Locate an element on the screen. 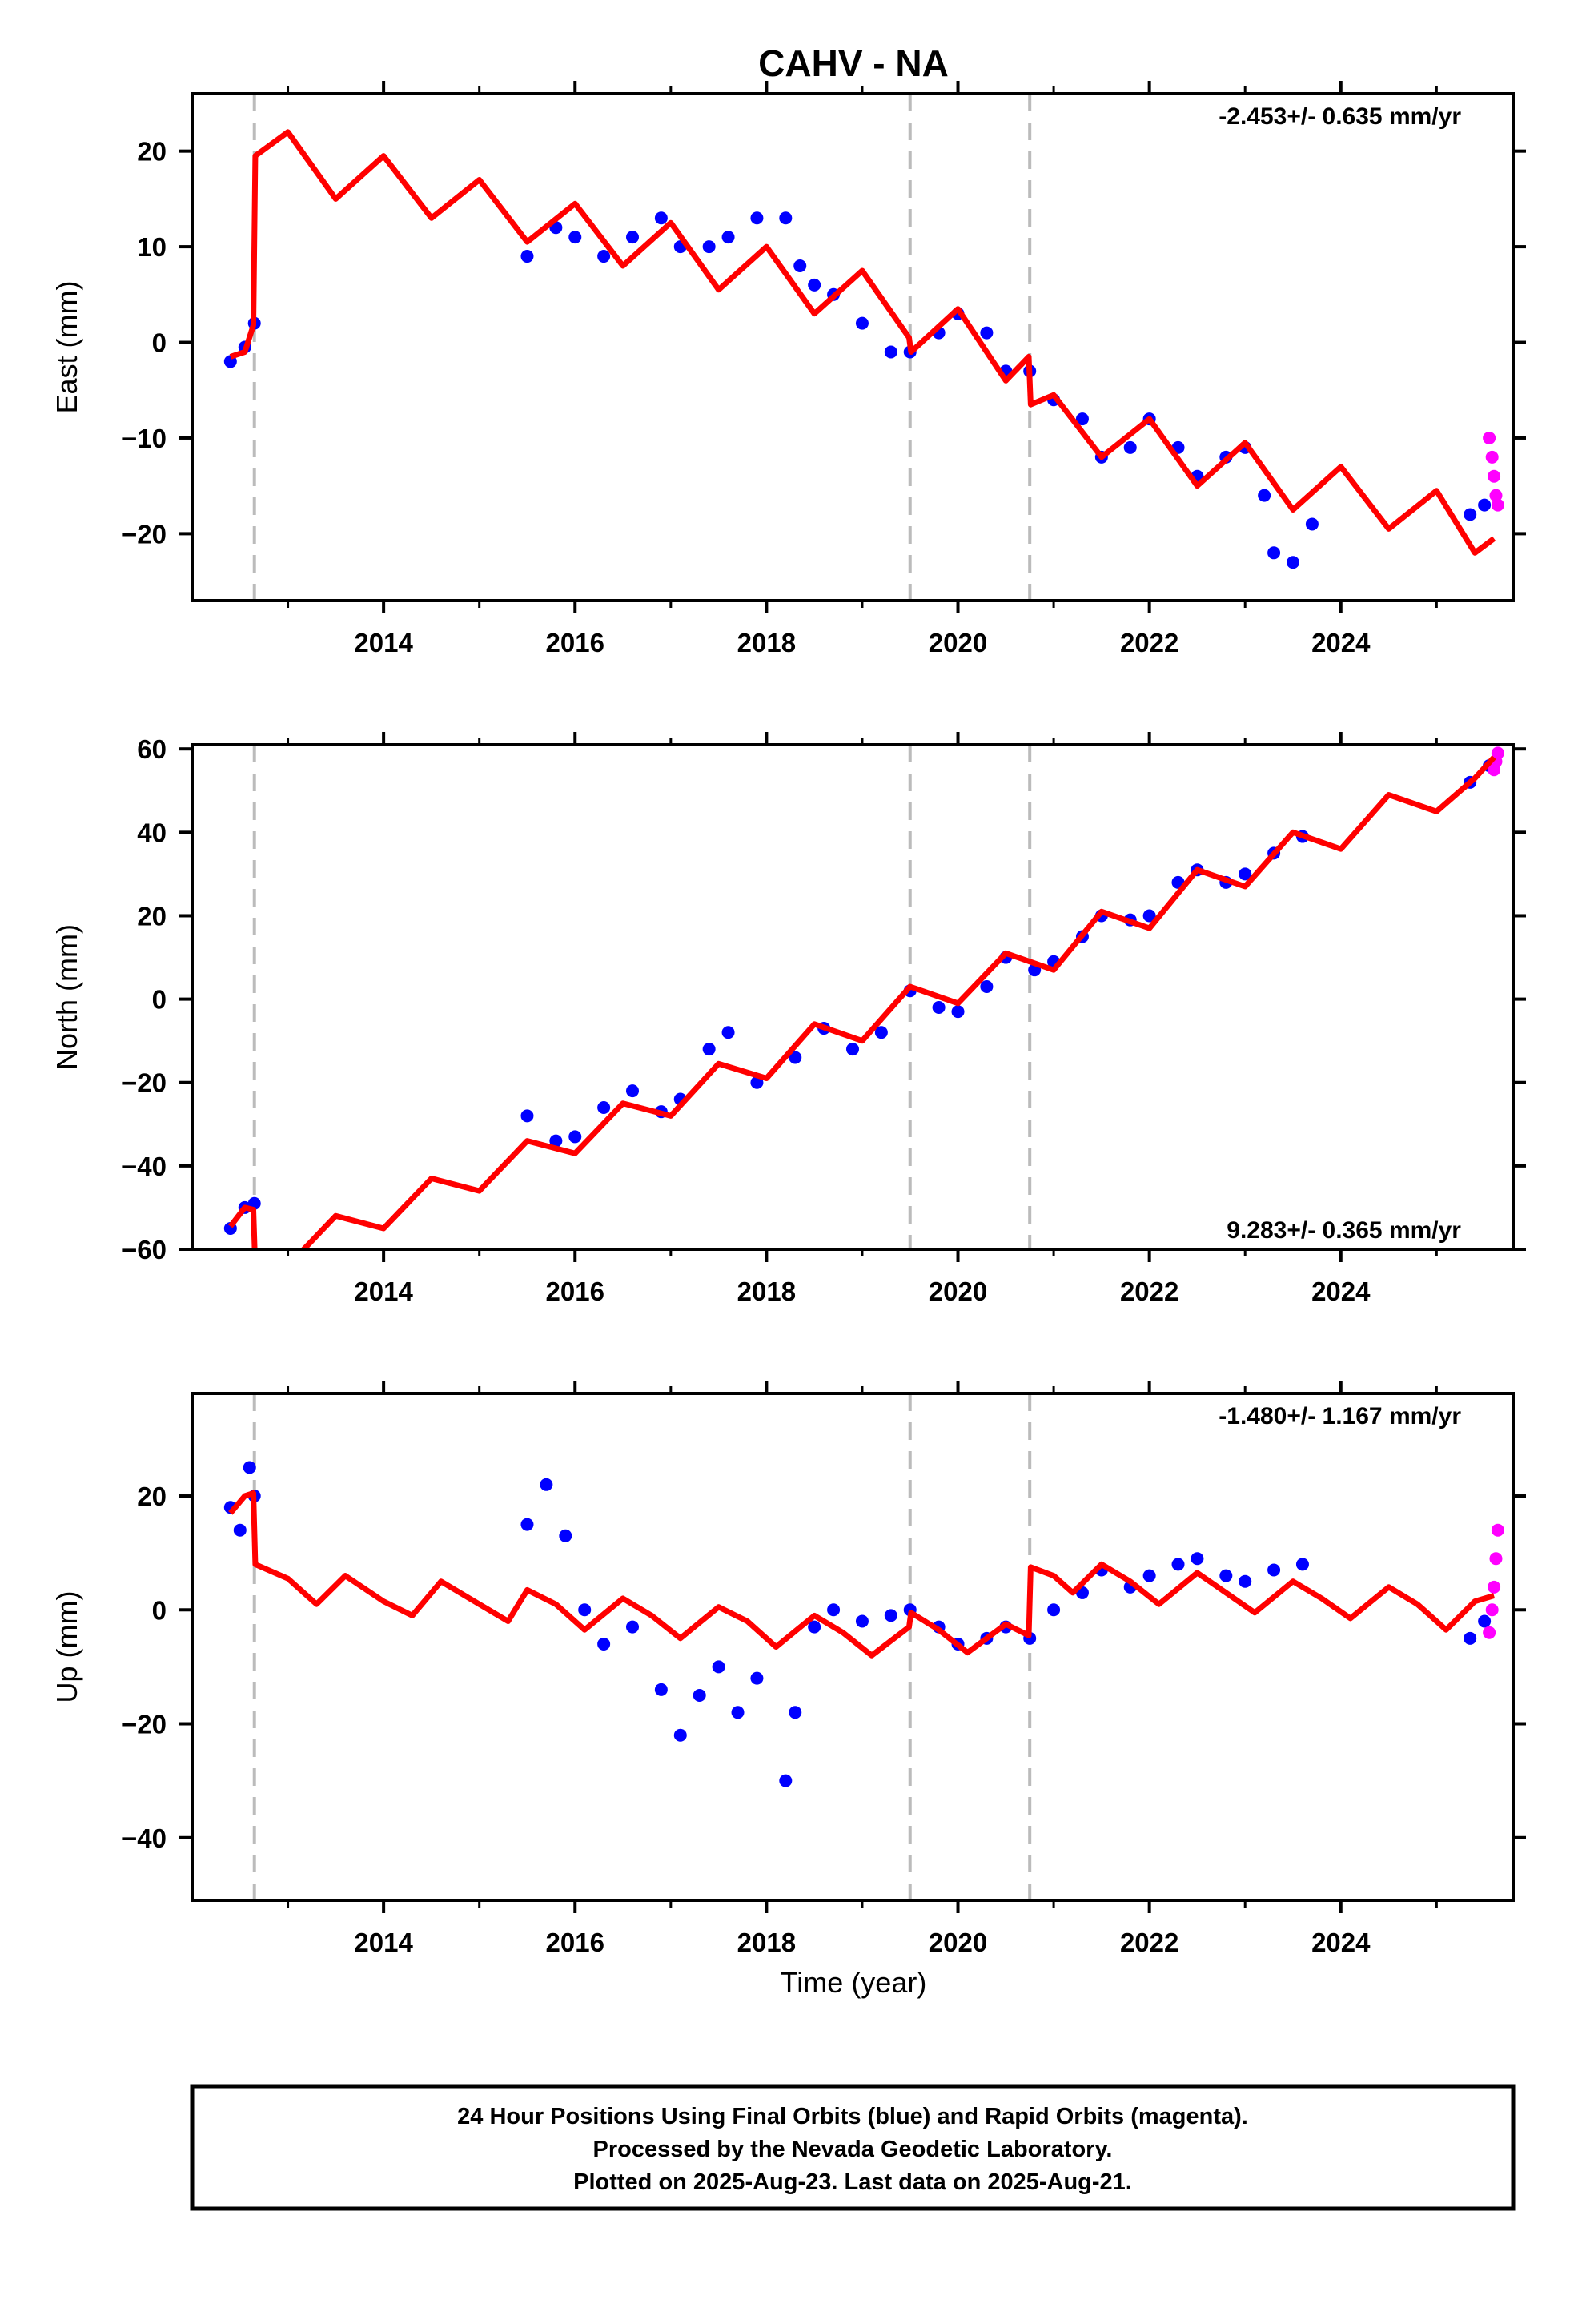 This screenshot has height=2324, width=1582. up-rate-label: -1.480+/- 1.167 mm/yr is located at coordinates (1340, 1416).